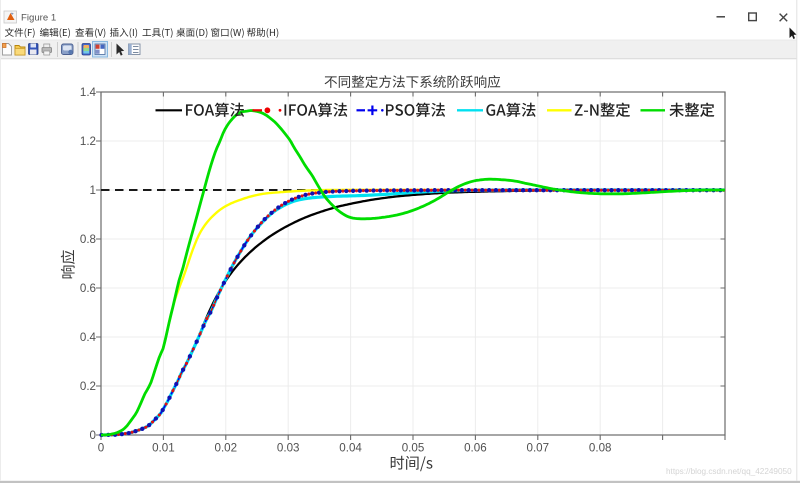 This screenshot has width=800, height=500. Describe the element at coordinates (413, 448) in the screenshot. I see `svg-text: 0.05` at that location.